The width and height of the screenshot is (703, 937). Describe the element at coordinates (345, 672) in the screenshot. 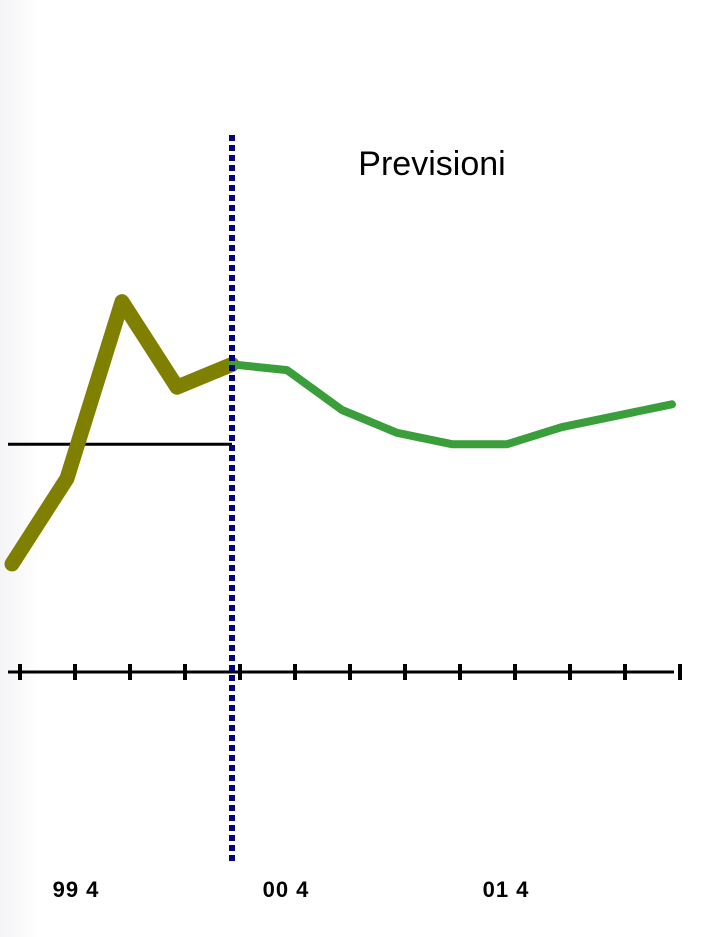

I see `x-axis` at that location.